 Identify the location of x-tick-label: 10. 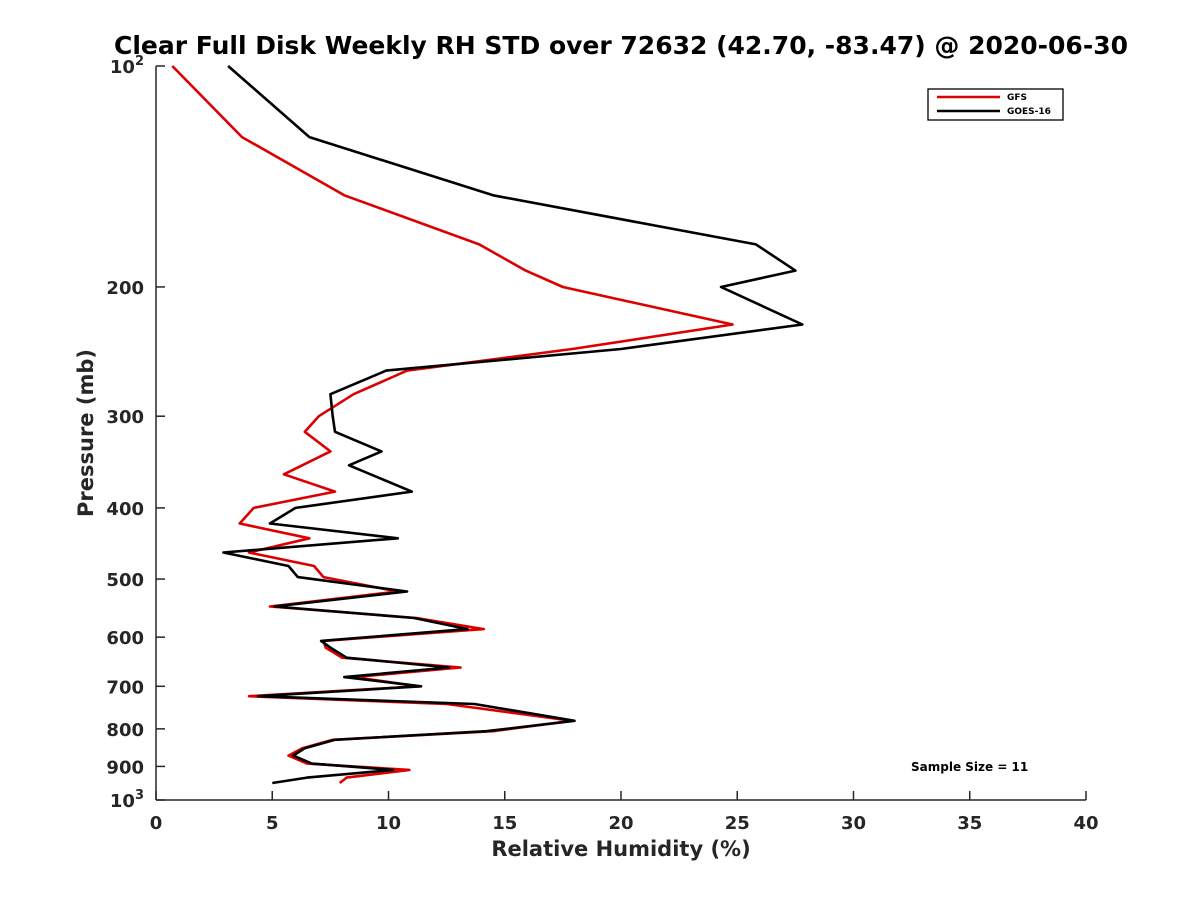
(388, 823).